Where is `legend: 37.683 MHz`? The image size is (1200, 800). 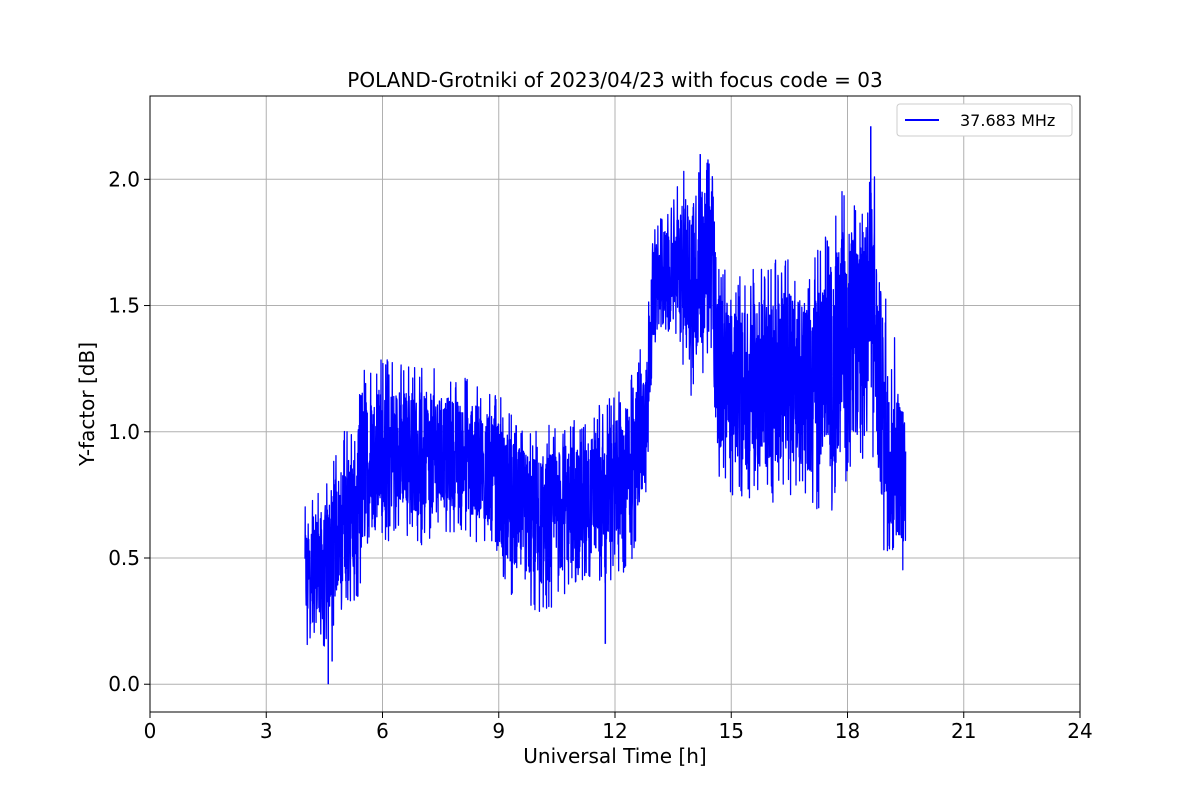
legend: 37.683 MHz is located at coordinates (984, 120).